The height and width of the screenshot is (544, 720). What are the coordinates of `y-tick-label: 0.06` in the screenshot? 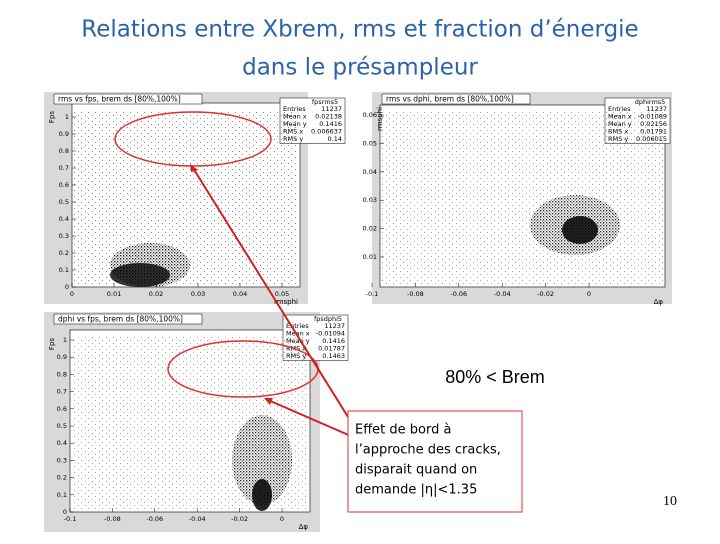 It's located at (370, 115).